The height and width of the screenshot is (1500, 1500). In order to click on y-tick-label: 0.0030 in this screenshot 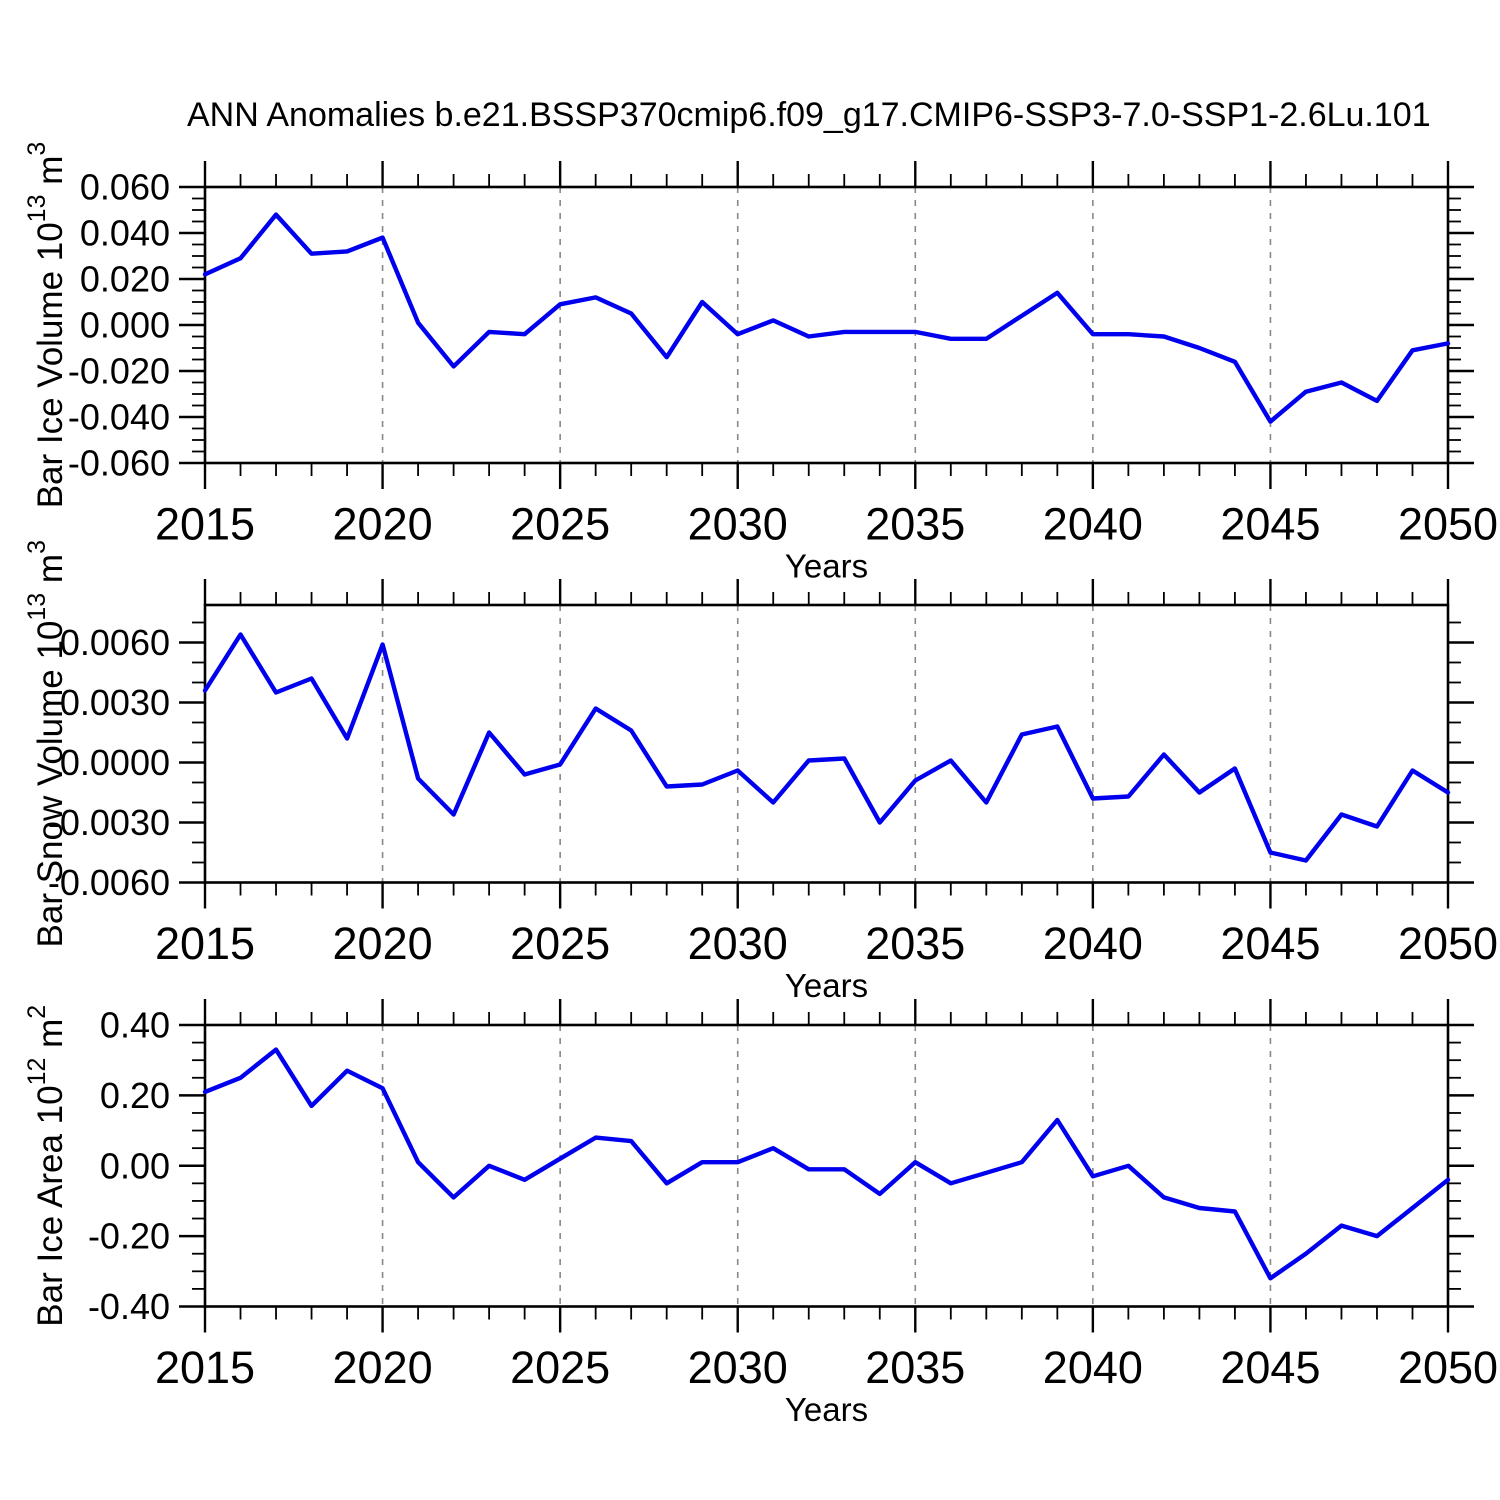, I will do `click(115, 702)`.